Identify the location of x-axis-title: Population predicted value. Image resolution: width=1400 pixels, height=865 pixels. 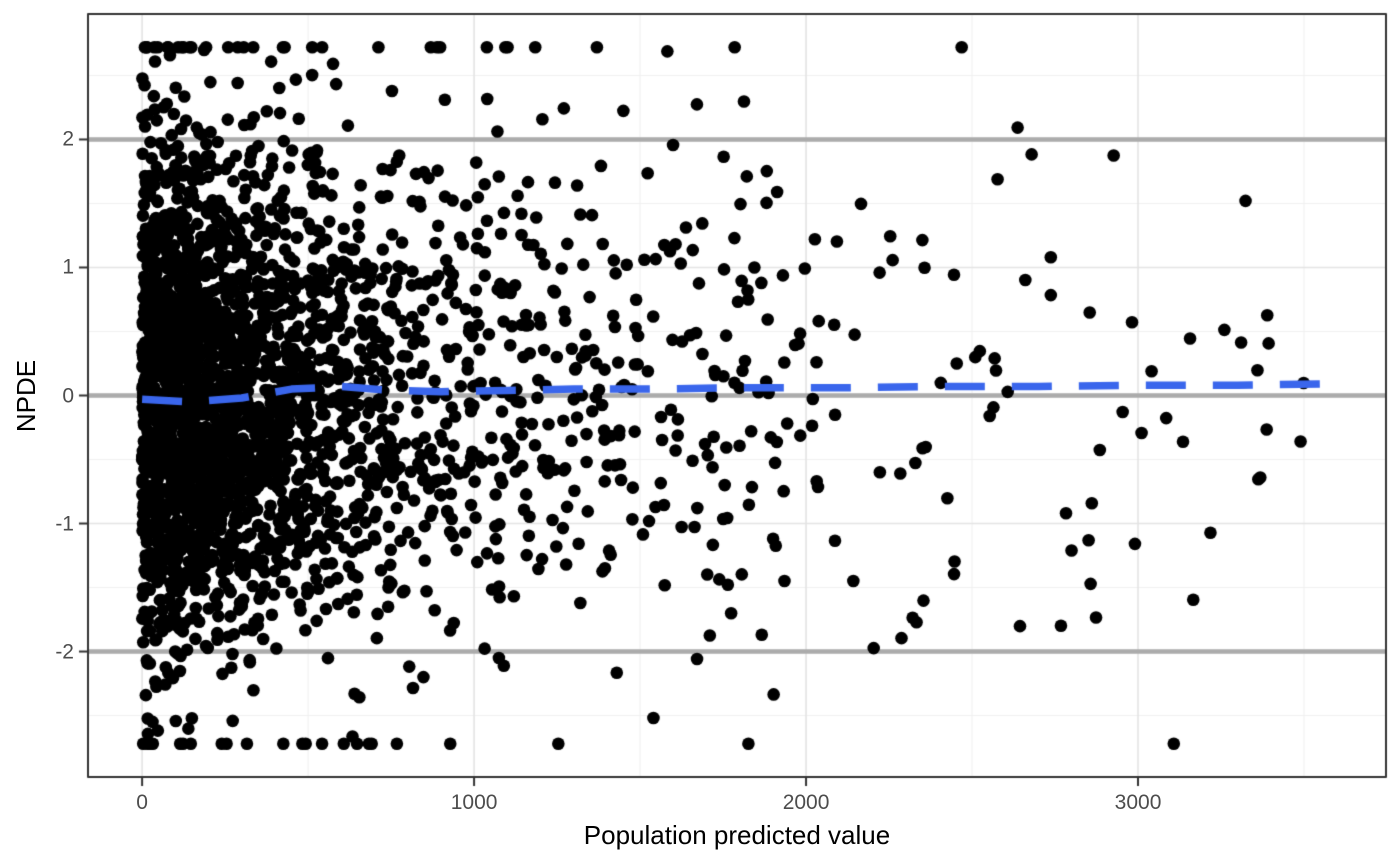
(737, 835).